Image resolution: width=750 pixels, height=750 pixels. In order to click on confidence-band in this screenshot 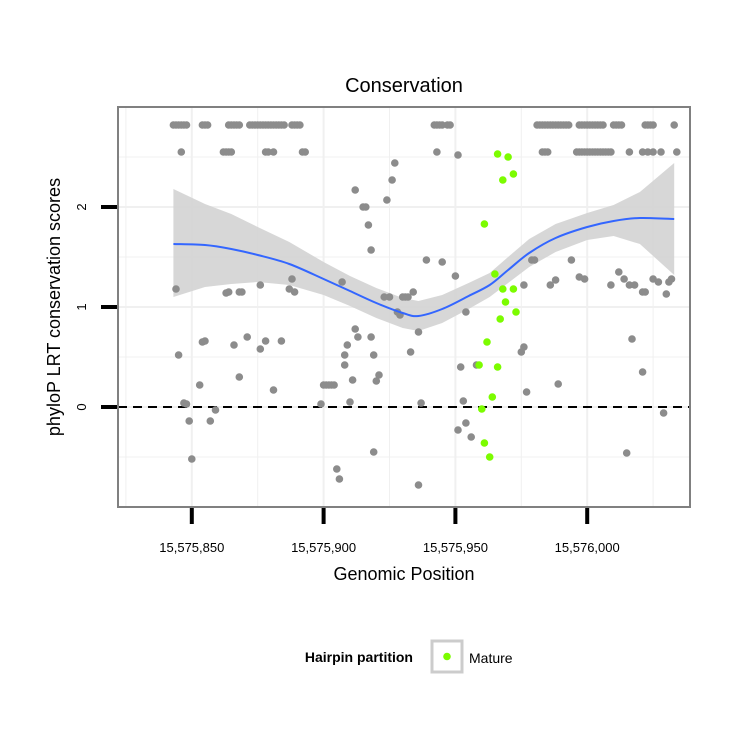, I will do `click(424, 247)`.